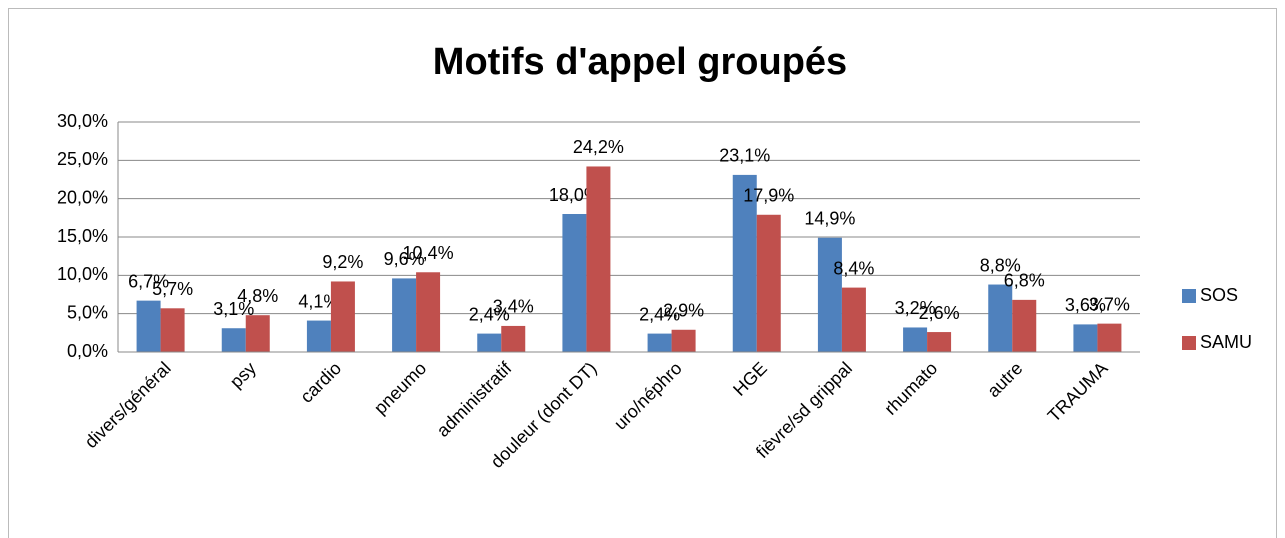 This screenshot has height=538, width=1285. I want to click on data-label: 8,8%, so click(1000, 265).